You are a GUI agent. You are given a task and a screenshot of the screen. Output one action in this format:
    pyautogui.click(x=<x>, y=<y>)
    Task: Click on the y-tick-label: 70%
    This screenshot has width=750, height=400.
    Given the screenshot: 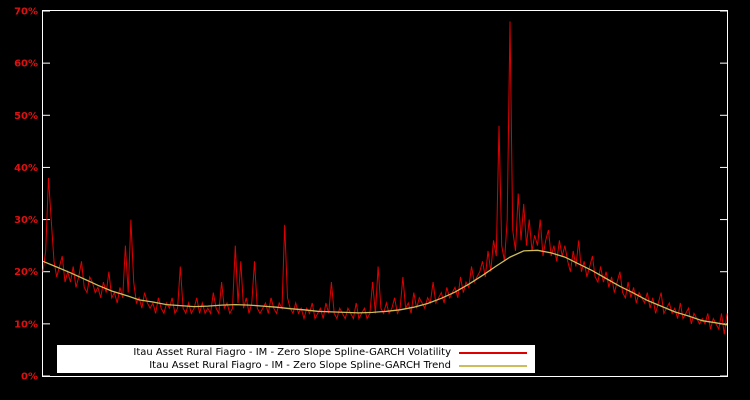 What is the action you would take?
    pyautogui.click(x=26, y=12)
    